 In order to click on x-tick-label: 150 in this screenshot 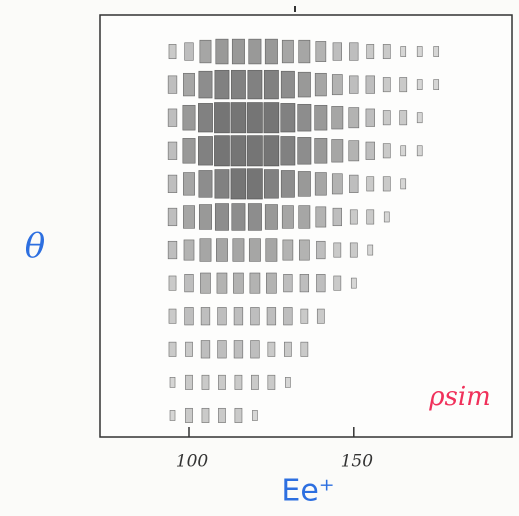, I will do `click(357, 462)`.